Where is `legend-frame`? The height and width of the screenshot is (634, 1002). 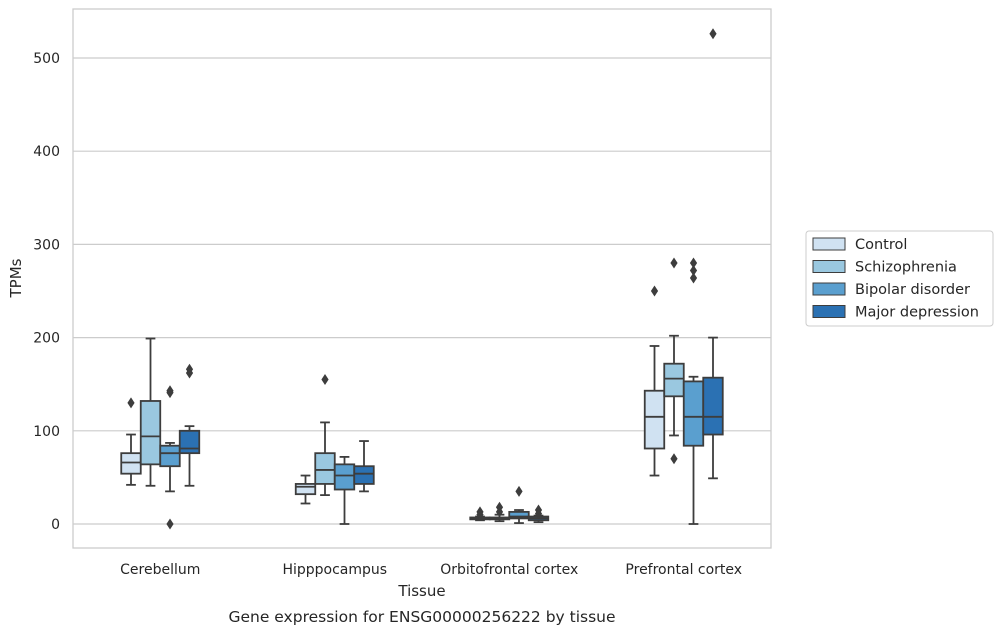 legend-frame is located at coordinates (899, 278).